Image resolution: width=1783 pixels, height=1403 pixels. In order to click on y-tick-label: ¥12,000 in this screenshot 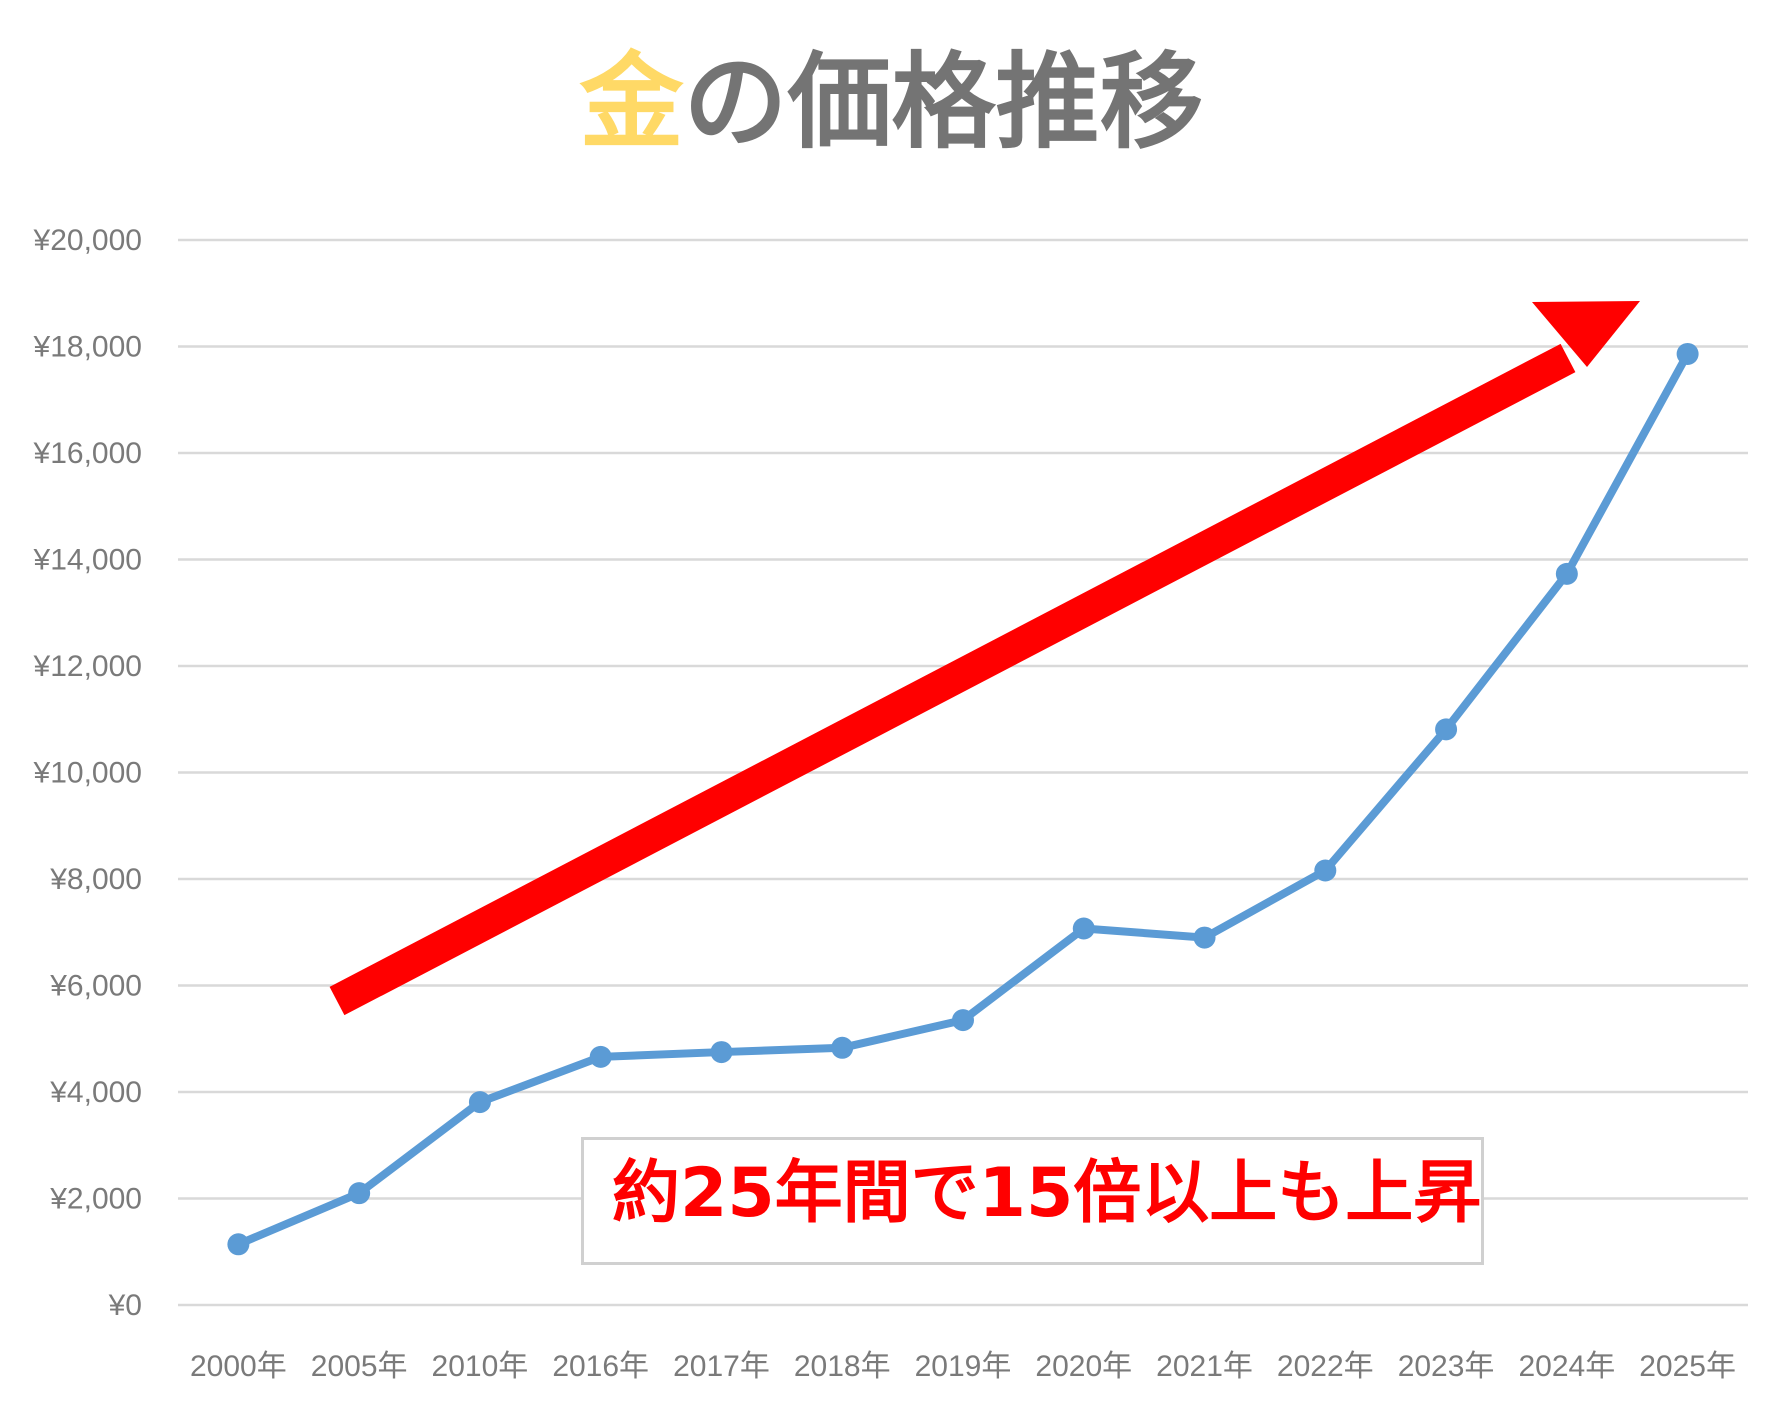, I will do `click(87, 666)`.